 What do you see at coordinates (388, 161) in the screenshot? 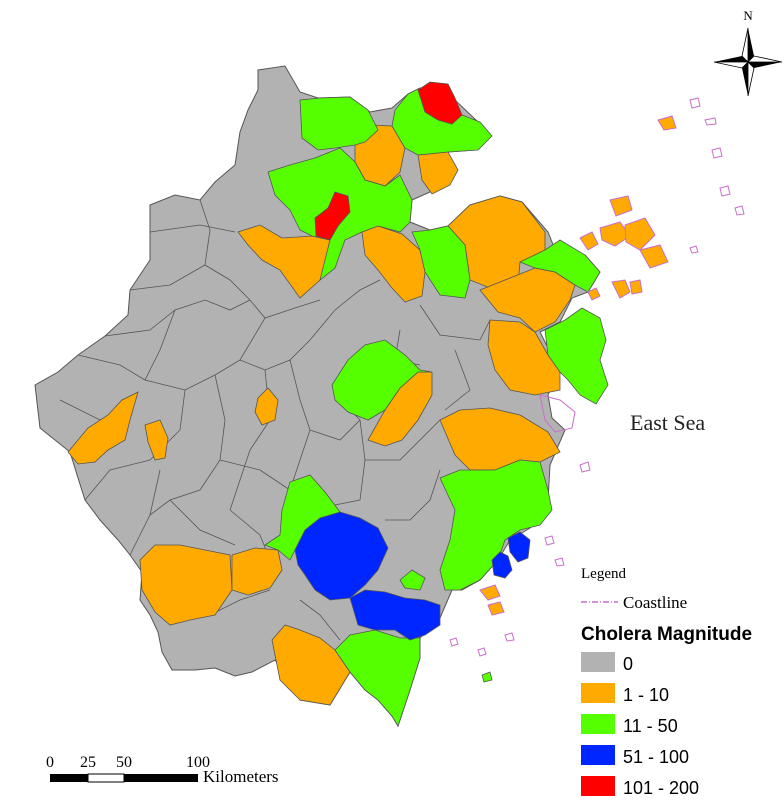
I see `class-101-200-regions` at bounding box center [388, 161].